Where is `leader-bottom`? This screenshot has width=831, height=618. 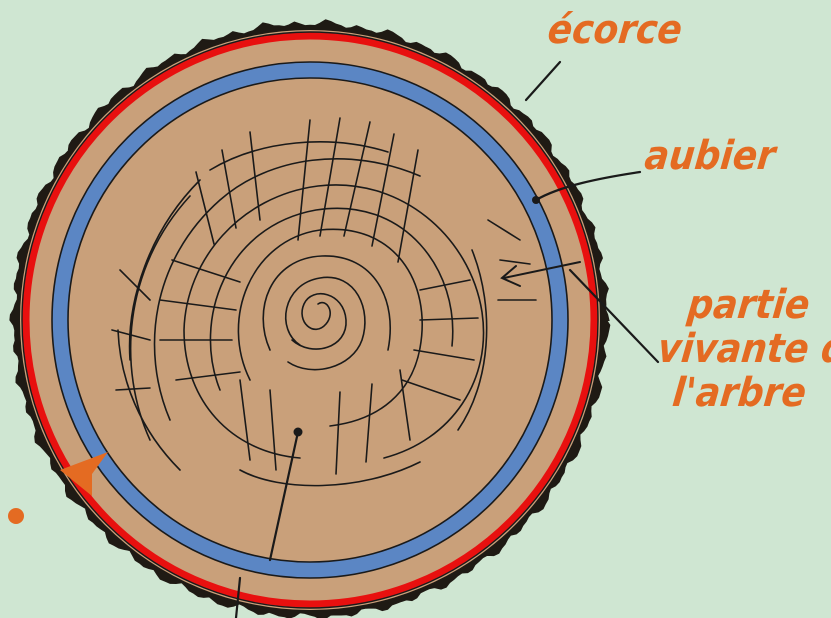
leader-bottom is located at coordinates (238, 597).